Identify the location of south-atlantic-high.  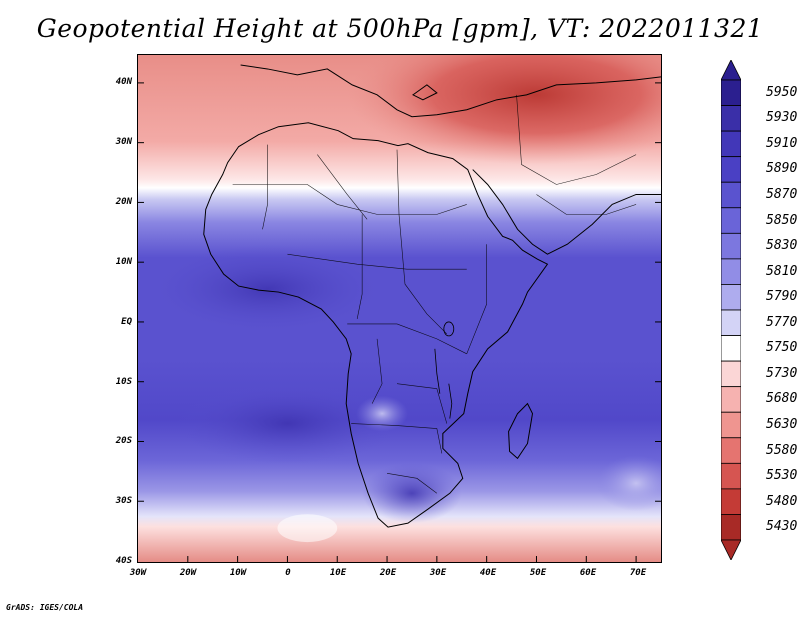
(287, 423).